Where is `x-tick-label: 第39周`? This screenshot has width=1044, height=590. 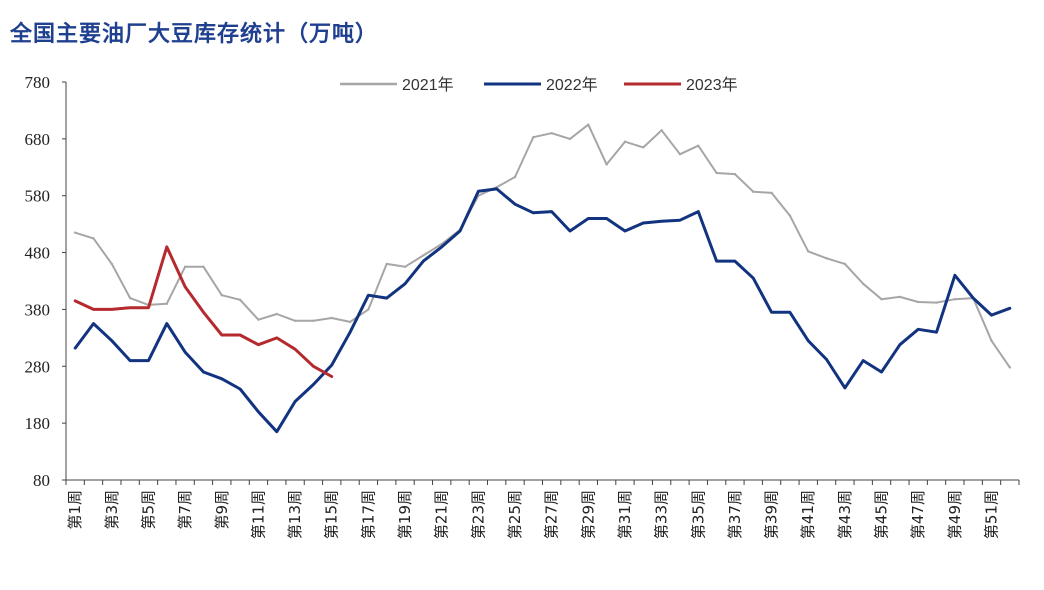
x-tick-label: 第39周 is located at coordinates (772, 514).